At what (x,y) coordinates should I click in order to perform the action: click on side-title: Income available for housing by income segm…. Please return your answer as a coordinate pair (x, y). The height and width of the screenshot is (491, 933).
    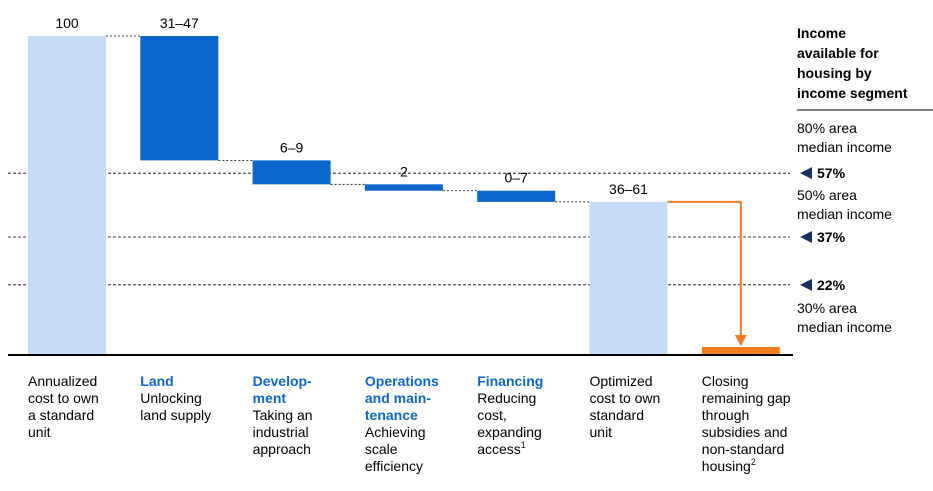
    Looking at the image, I should click on (852, 63).